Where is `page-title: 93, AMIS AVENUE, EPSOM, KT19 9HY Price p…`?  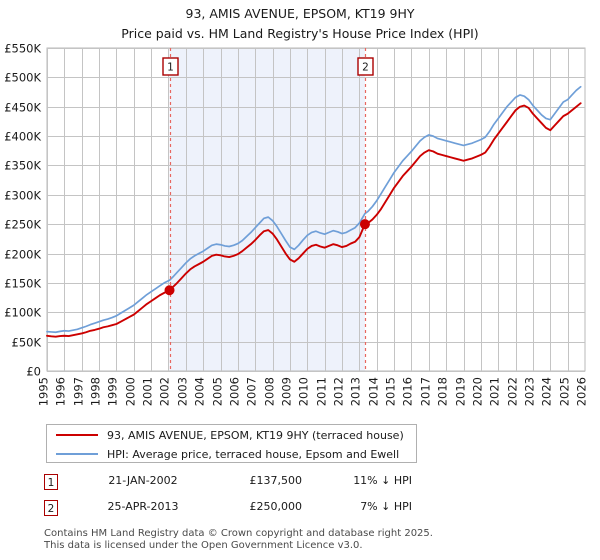
page-title: 93, AMIS AVENUE, EPSOM, KT19 9HY Price p… is located at coordinates (300, 22).